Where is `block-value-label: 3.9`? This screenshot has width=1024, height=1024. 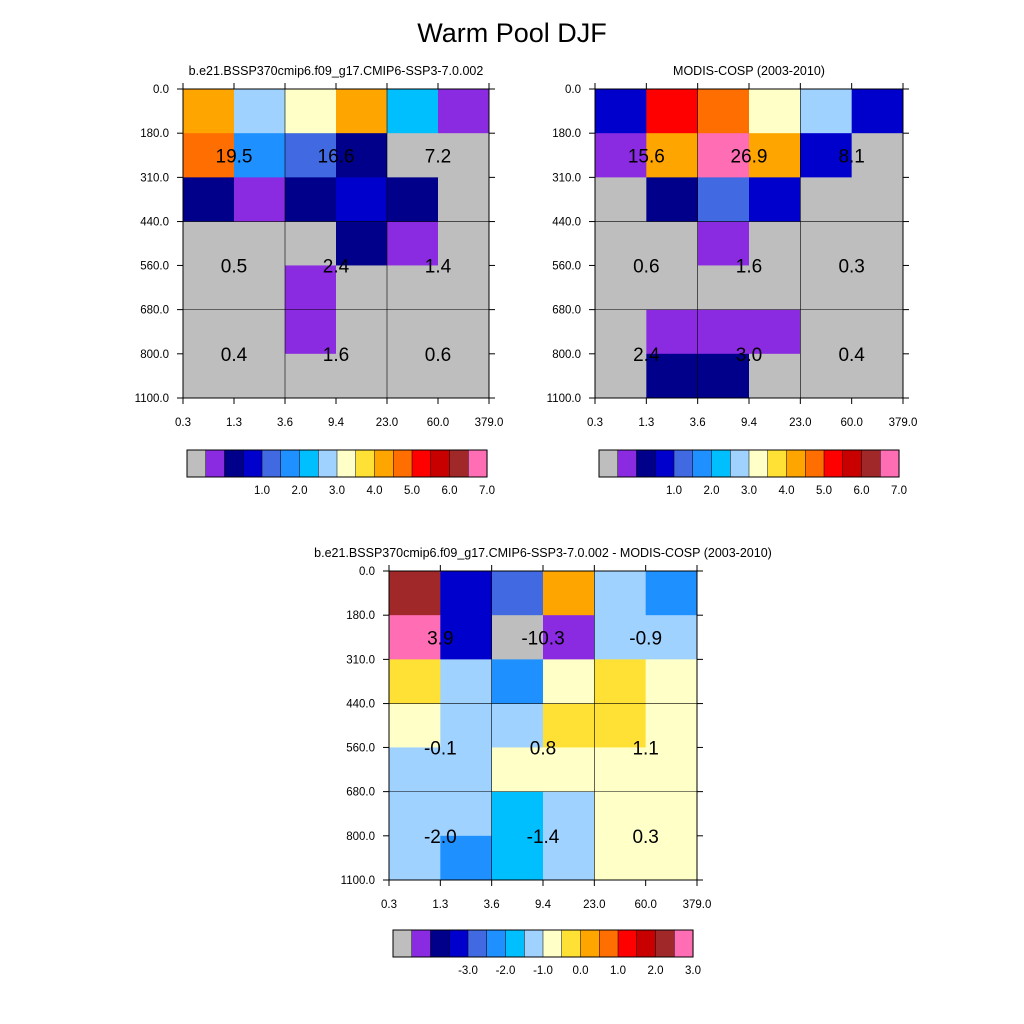
block-value-label: 3.9 is located at coordinates (440, 638).